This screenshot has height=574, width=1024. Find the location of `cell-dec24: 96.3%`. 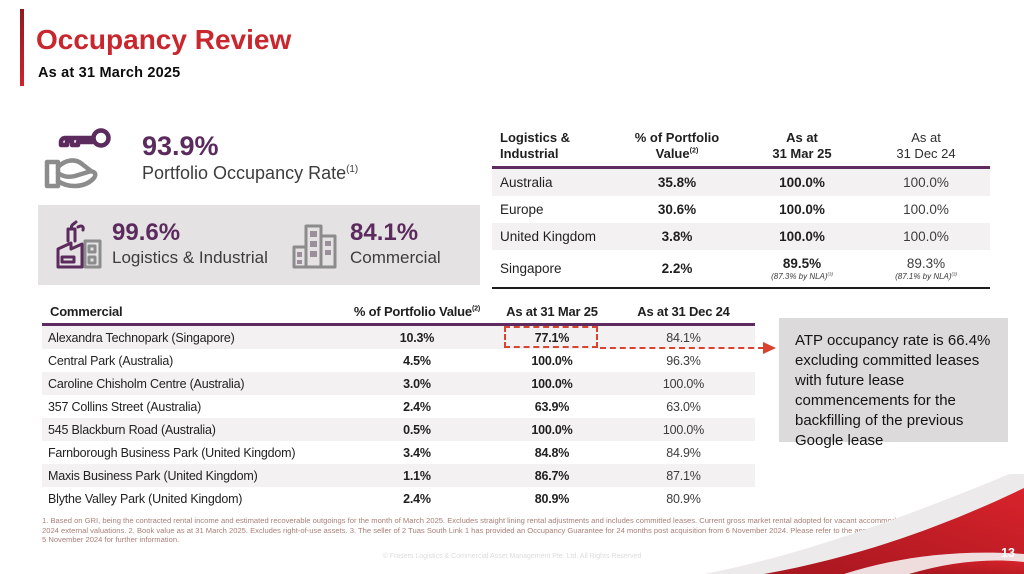

cell-dec24: 96.3% is located at coordinates (683, 360).